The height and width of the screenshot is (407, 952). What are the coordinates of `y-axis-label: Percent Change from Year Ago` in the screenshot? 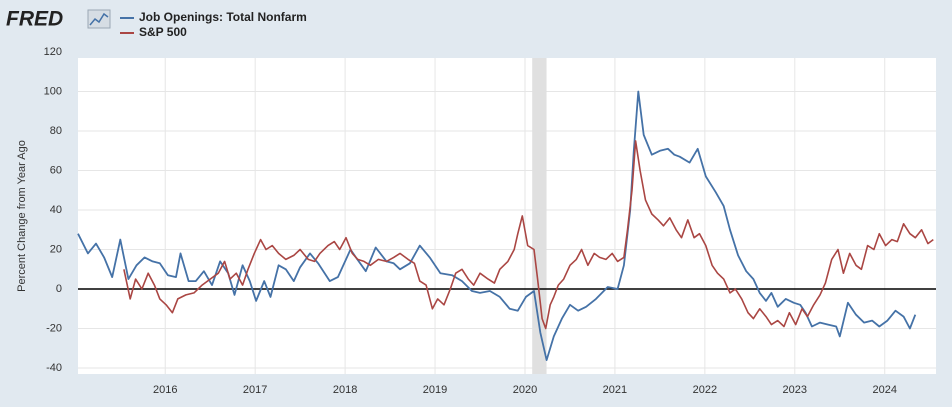 It's located at (22, 216).